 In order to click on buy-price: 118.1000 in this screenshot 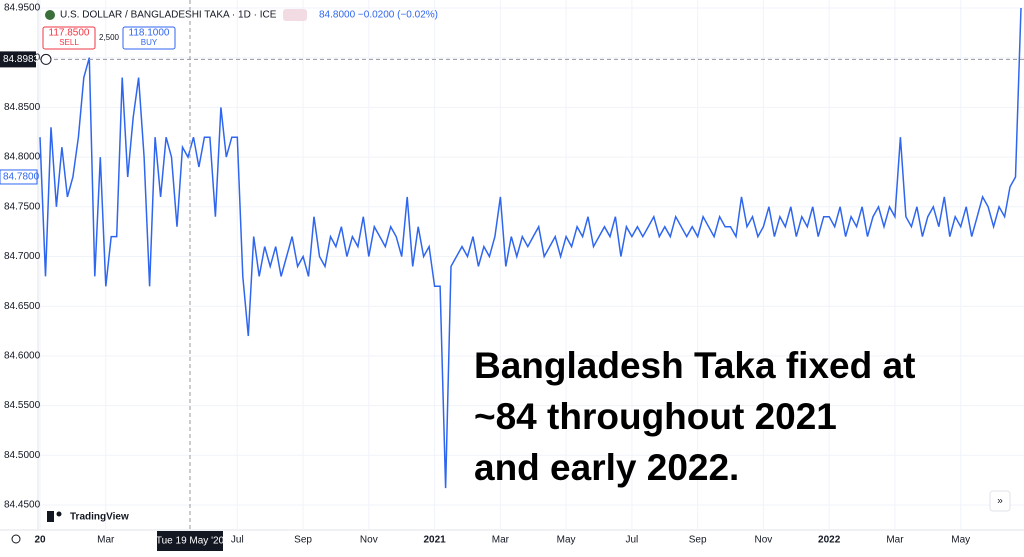, I will do `click(149, 33)`.